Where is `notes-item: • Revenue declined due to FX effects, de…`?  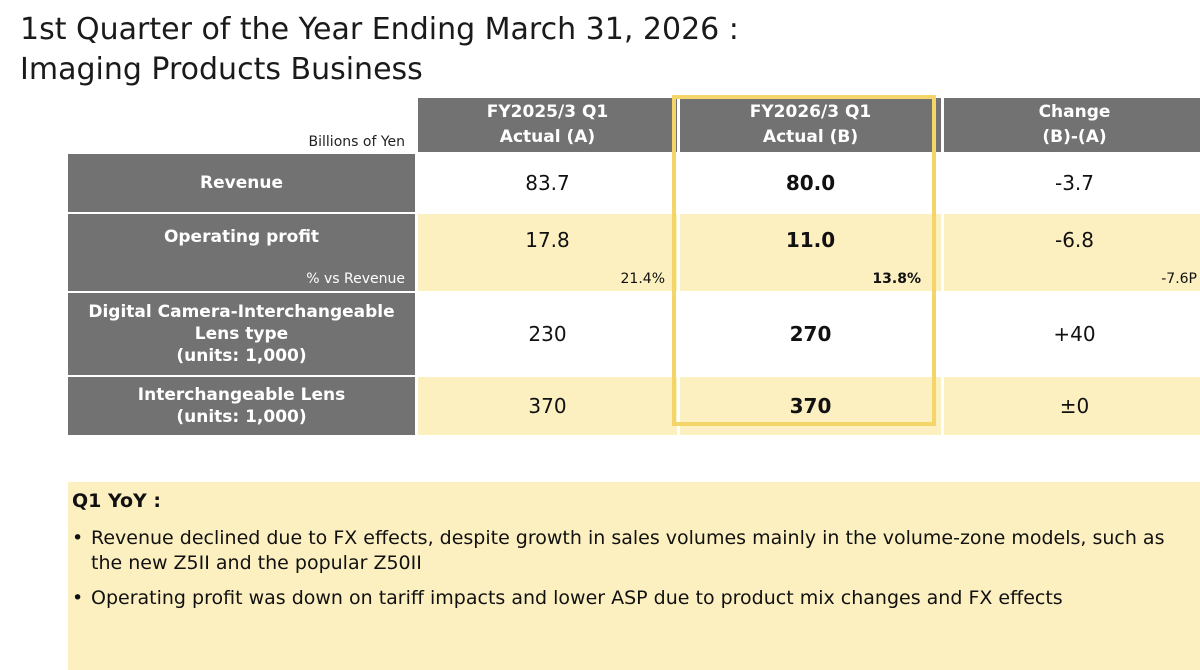
notes-item: • Revenue declined due to FX effects, de… is located at coordinates (636, 551).